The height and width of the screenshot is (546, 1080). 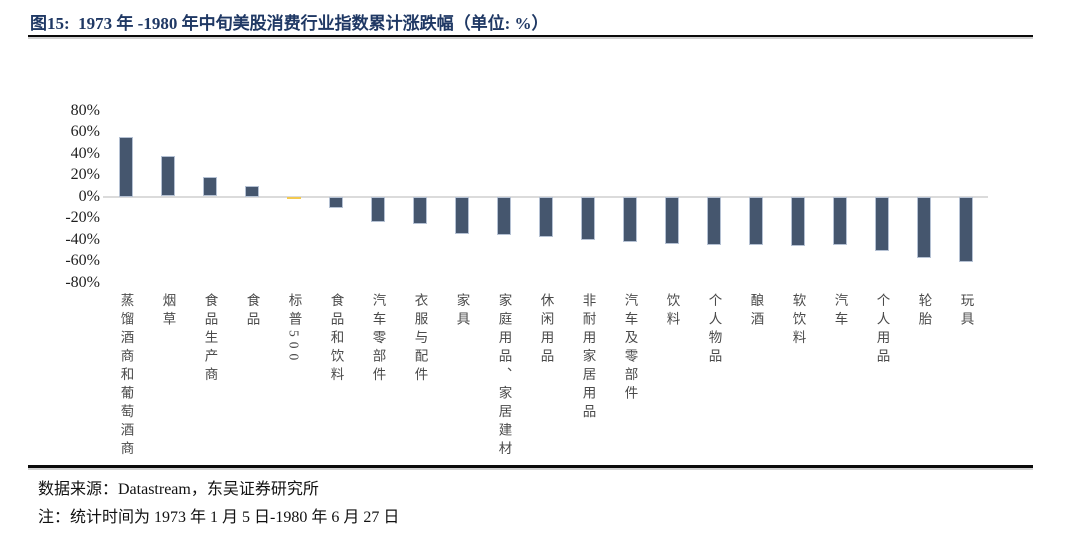 What do you see at coordinates (82, 282) in the screenshot?
I see `y-axis-tick-label: -80%` at bounding box center [82, 282].